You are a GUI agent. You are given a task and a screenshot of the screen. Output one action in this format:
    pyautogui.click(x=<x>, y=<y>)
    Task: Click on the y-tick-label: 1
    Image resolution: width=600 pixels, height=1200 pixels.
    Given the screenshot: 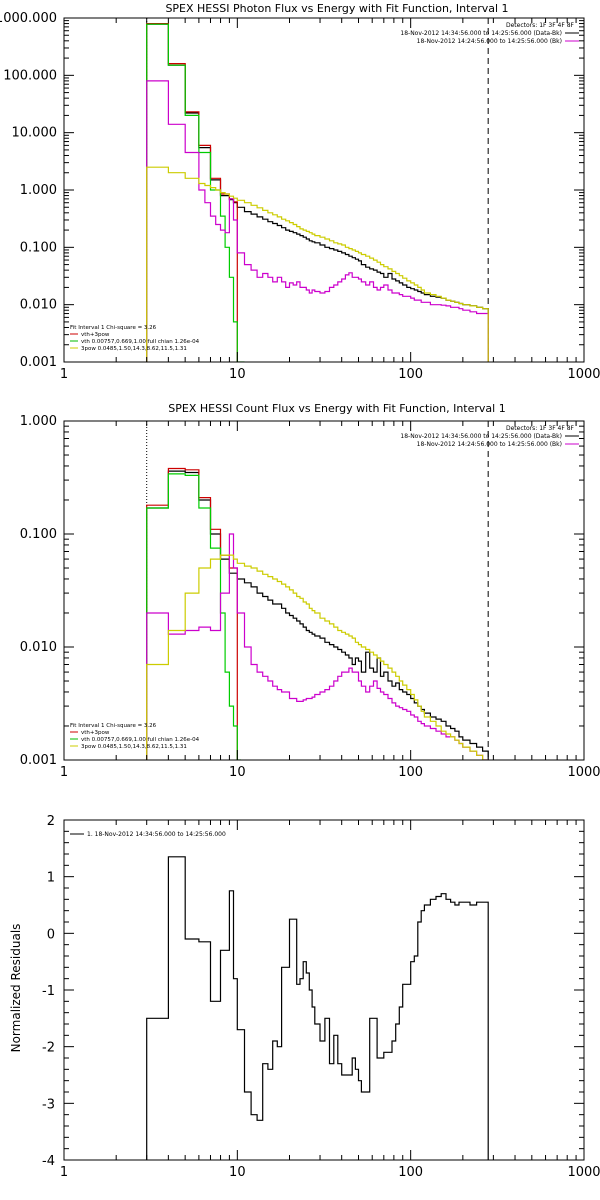 What is the action you would take?
    pyautogui.click(x=51, y=878)
    